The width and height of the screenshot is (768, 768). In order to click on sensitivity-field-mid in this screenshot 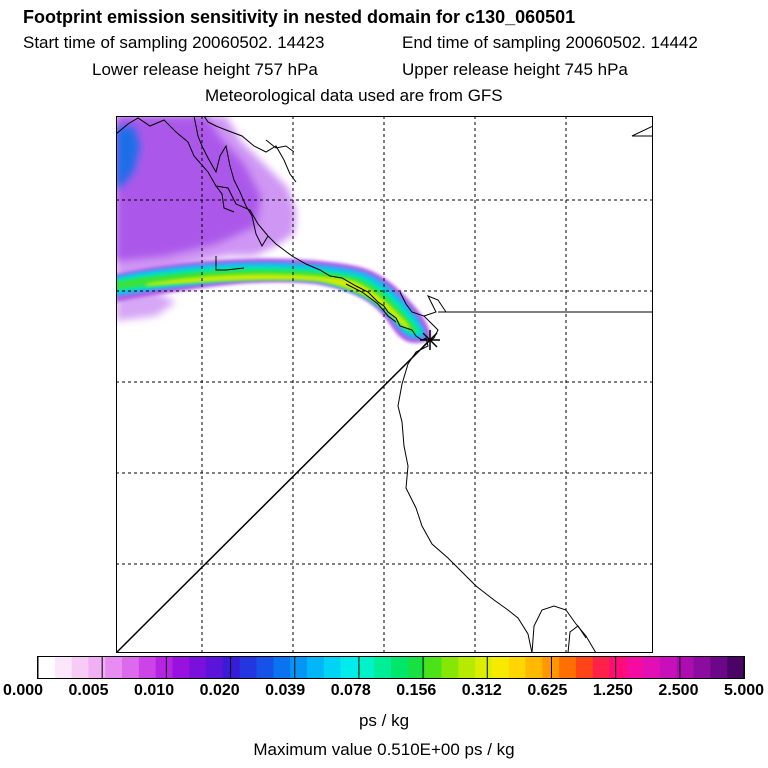, I will do `click(188, 188)`.